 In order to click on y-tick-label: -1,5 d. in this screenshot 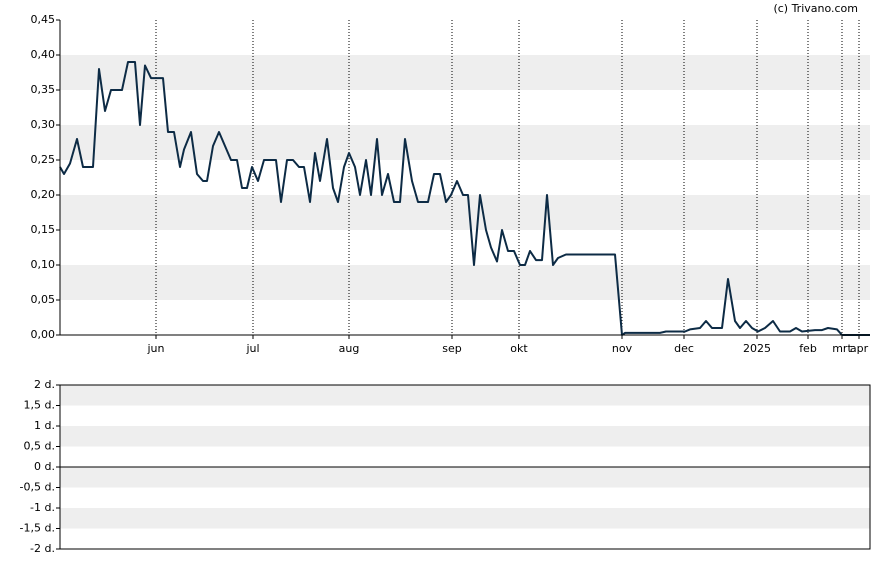, I will do `click(37, 528)`.